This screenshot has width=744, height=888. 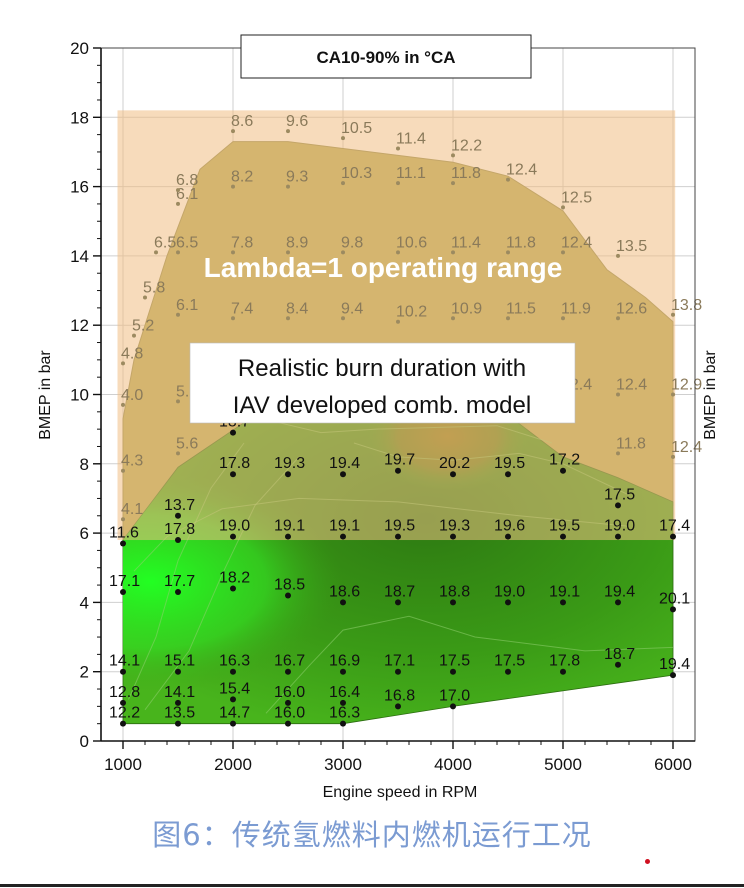 What do you see at coordinates (399, 695) in the screenshot?
I see `measured-point-label-30: 16.8` at bounding box center [399, 695].